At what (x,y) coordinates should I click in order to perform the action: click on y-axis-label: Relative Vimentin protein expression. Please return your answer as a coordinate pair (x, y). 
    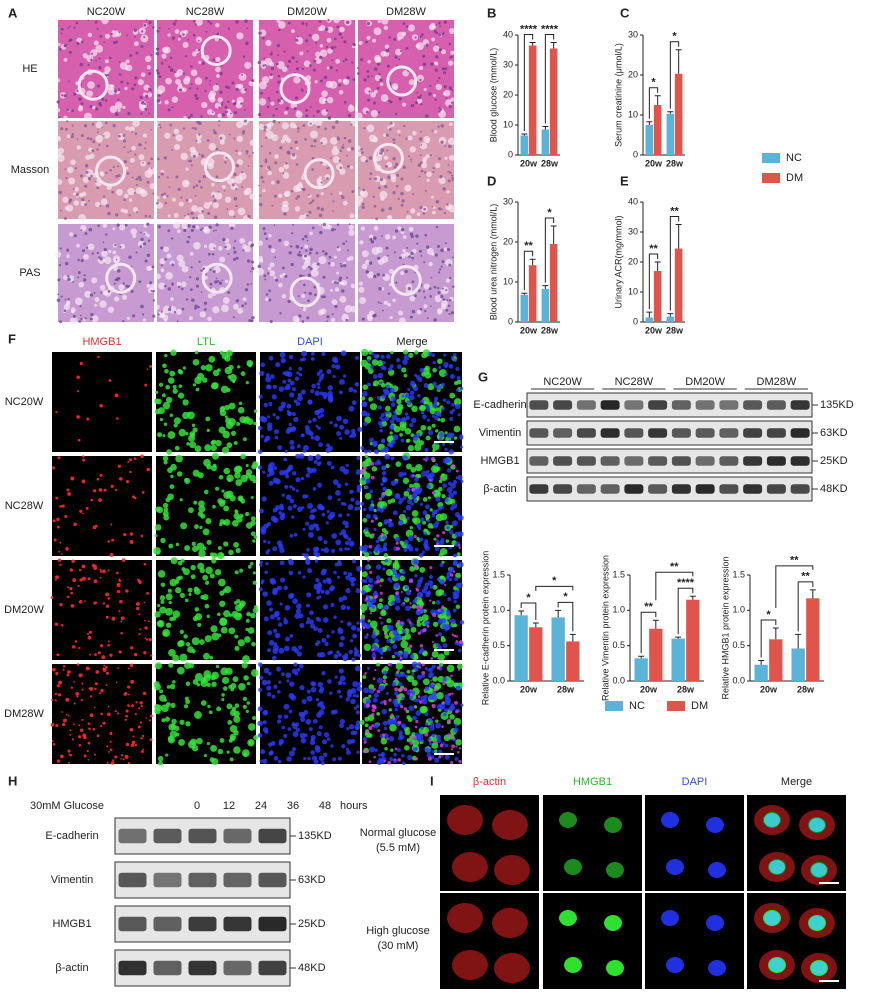
    Looking at the image, I should click on (605, 628).